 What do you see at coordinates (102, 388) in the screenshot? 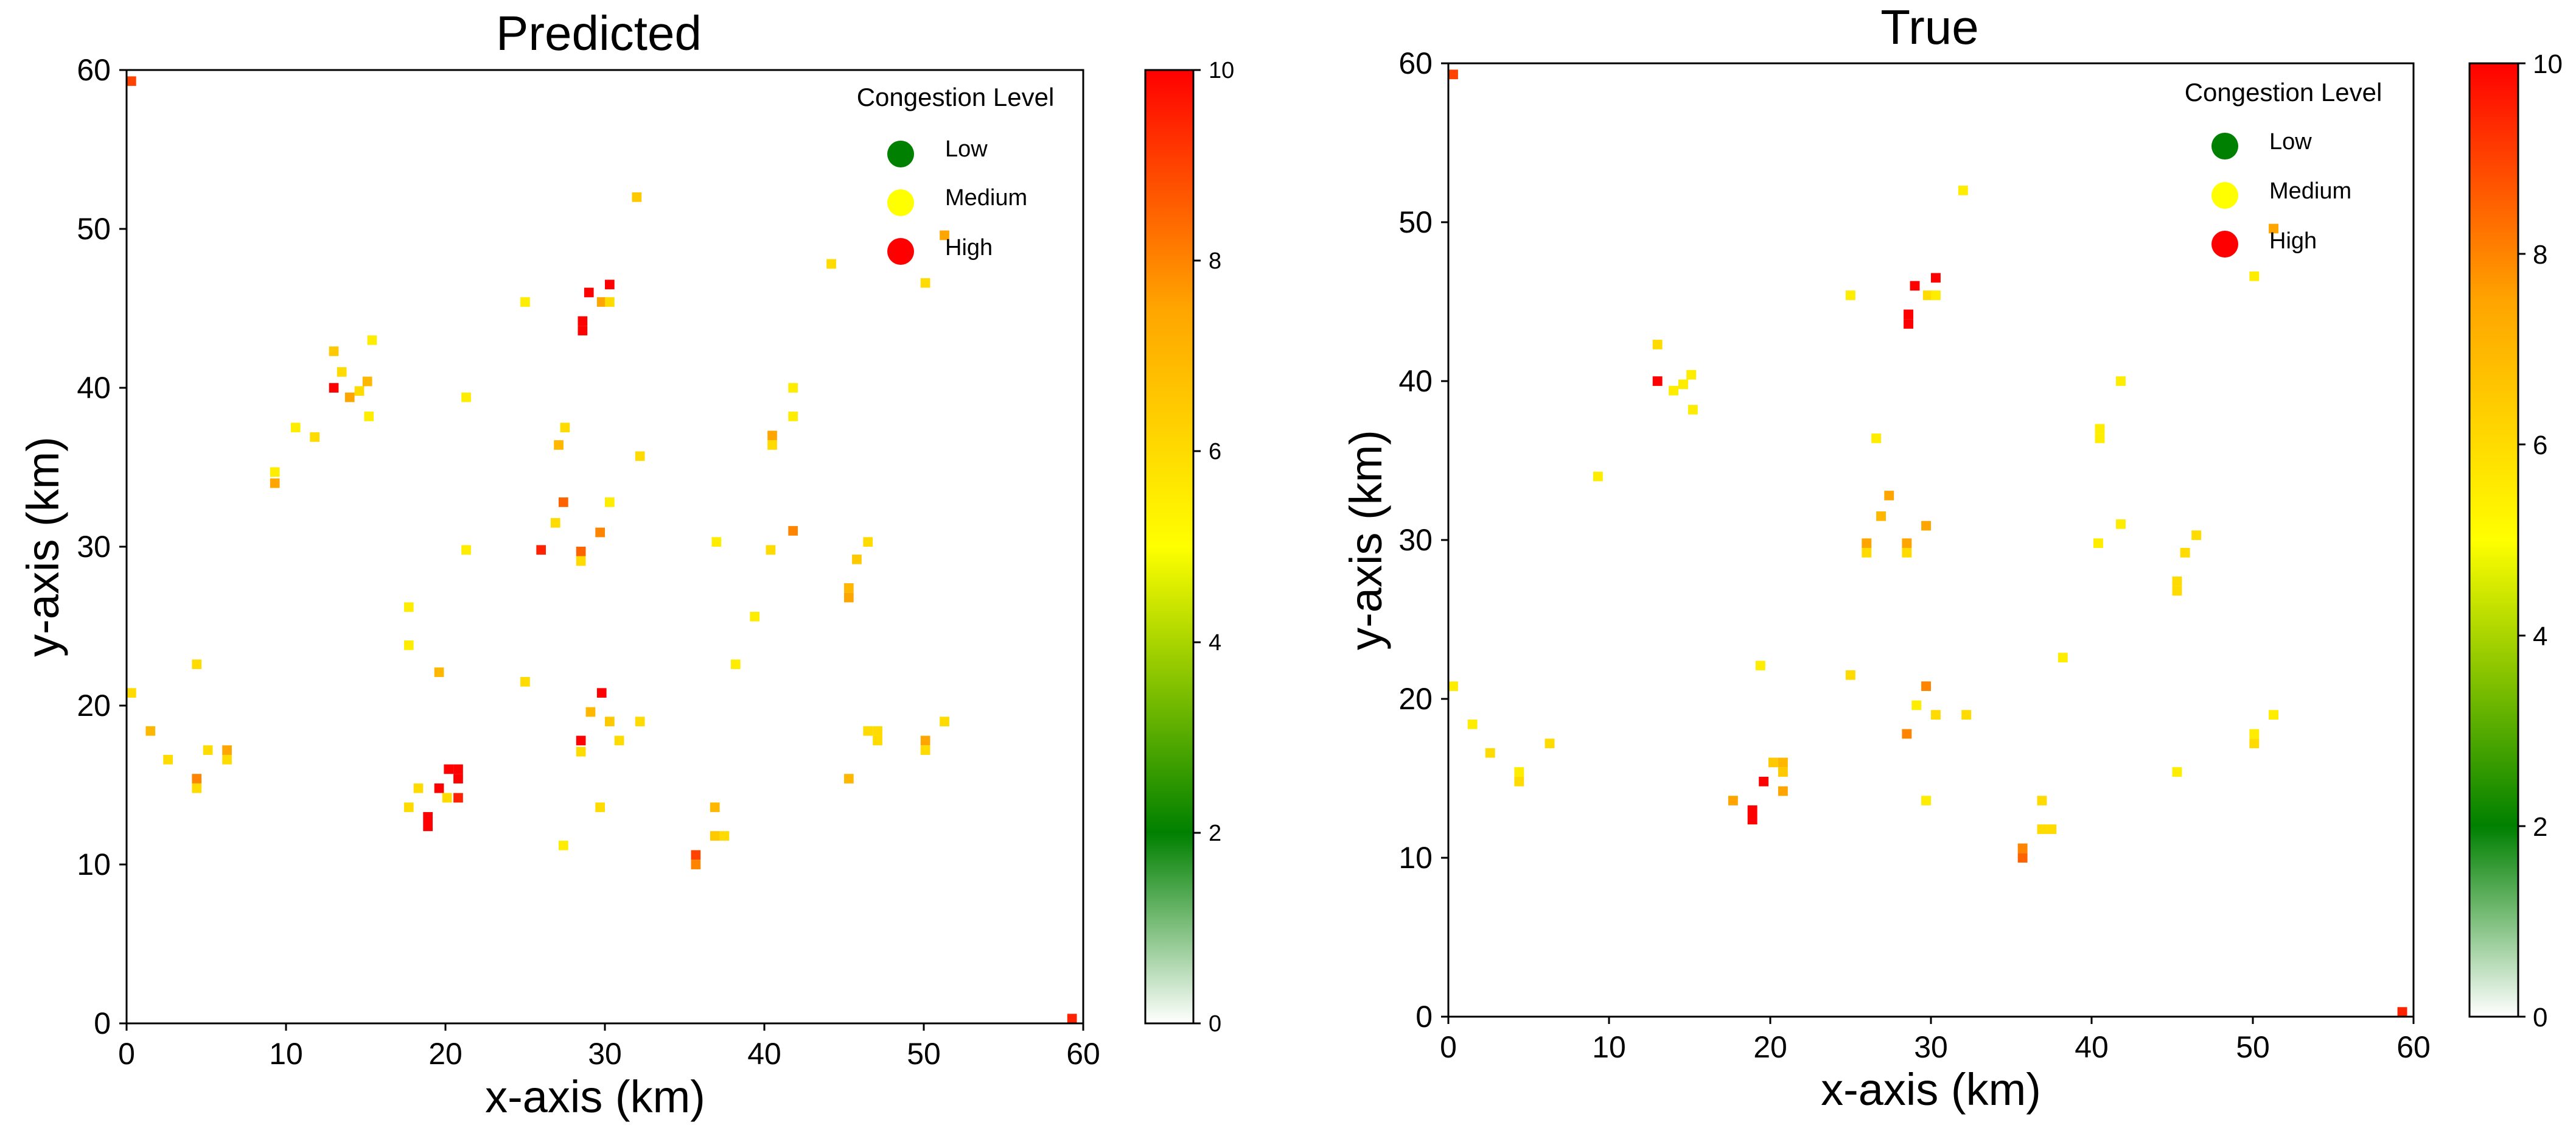
I see `y-tick: 40` at bounding box center [102, 388].